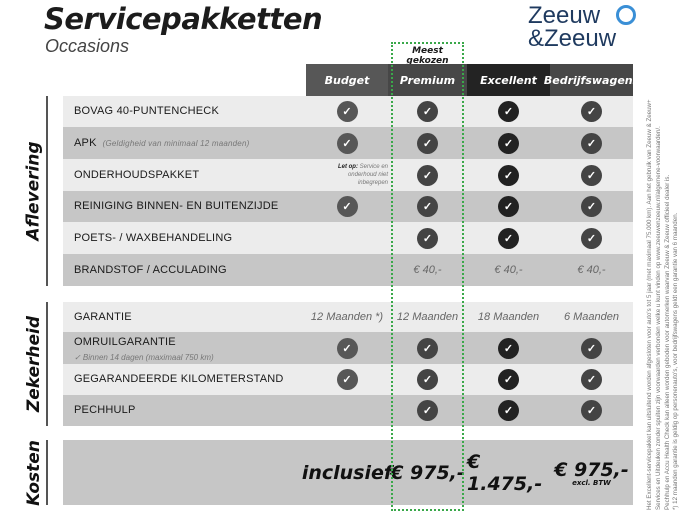 This screenshot has height=514, width=685. I want to click on cell-value: 6 Maanden, so click(591, 317).